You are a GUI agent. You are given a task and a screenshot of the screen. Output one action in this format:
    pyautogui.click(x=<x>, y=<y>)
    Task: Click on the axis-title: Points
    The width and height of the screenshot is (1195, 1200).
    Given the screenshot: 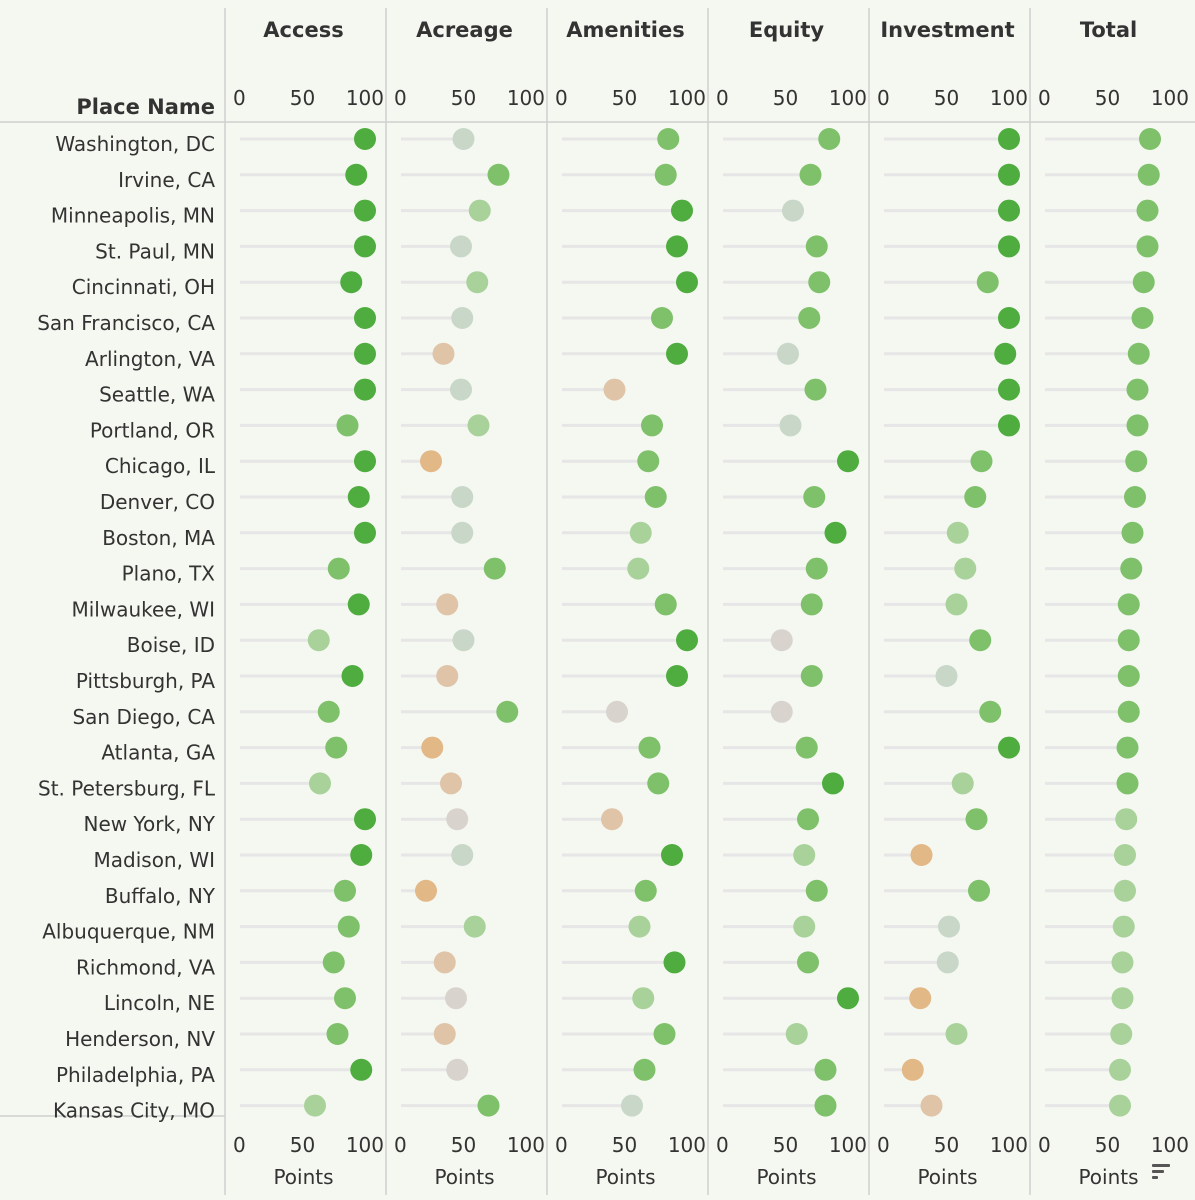 What is the action you would take?
    pyautogui.click(x=625, y=1177)
    